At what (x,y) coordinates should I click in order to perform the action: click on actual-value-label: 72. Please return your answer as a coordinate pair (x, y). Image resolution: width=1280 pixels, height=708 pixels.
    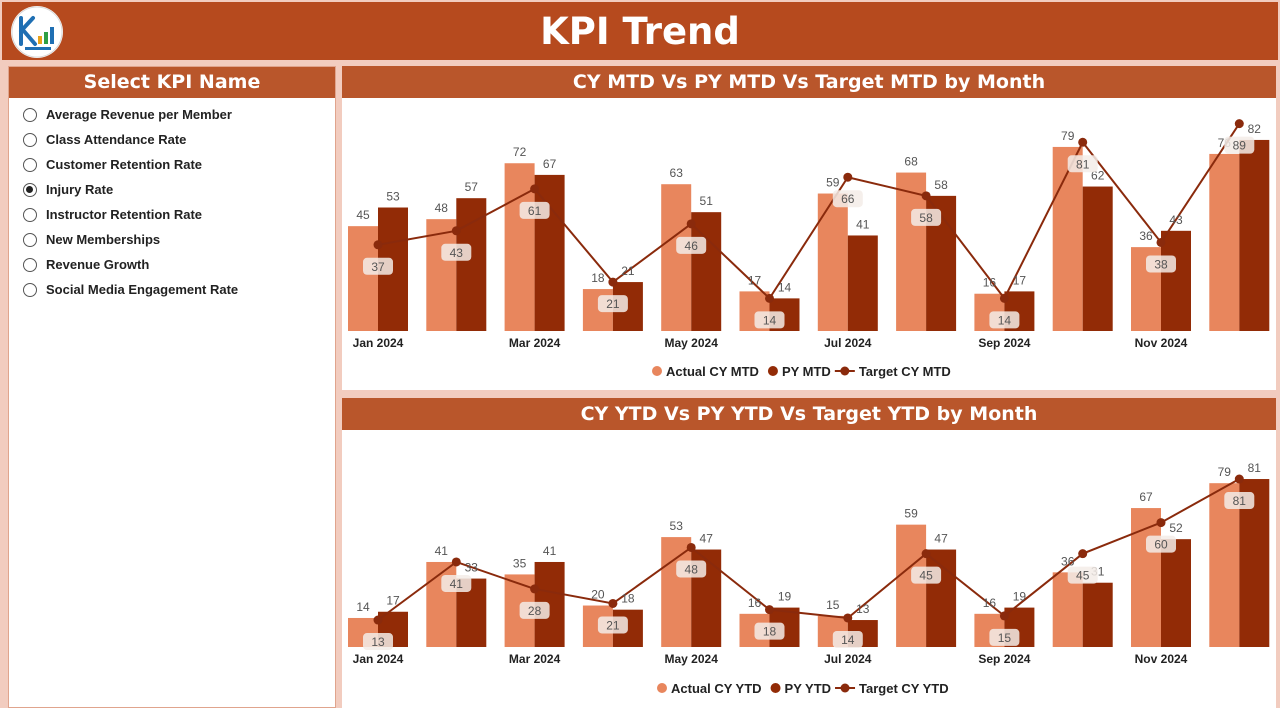
    Looking at the image, I should click on (520, 152).